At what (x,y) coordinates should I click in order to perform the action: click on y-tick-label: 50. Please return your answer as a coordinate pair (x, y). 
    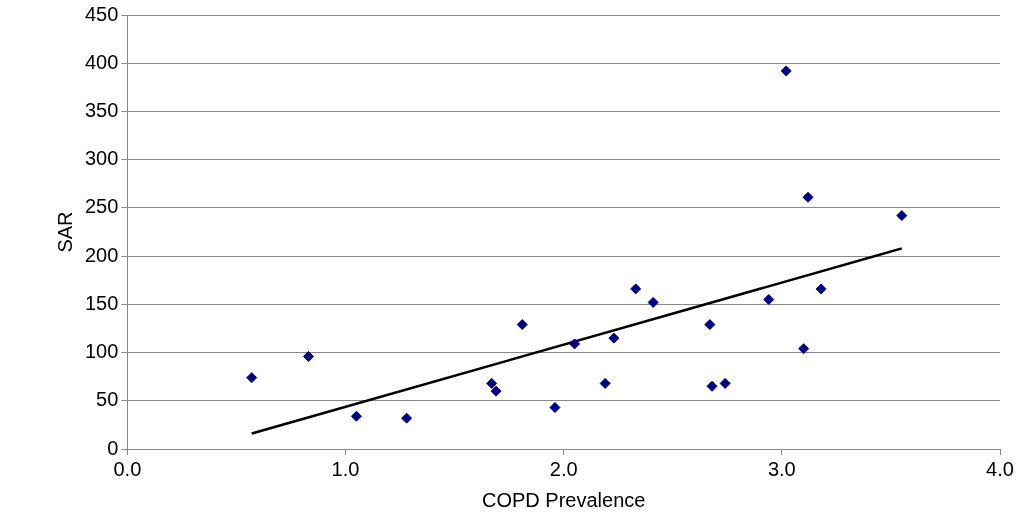
    Looking at the image, I should click on (107, 399).